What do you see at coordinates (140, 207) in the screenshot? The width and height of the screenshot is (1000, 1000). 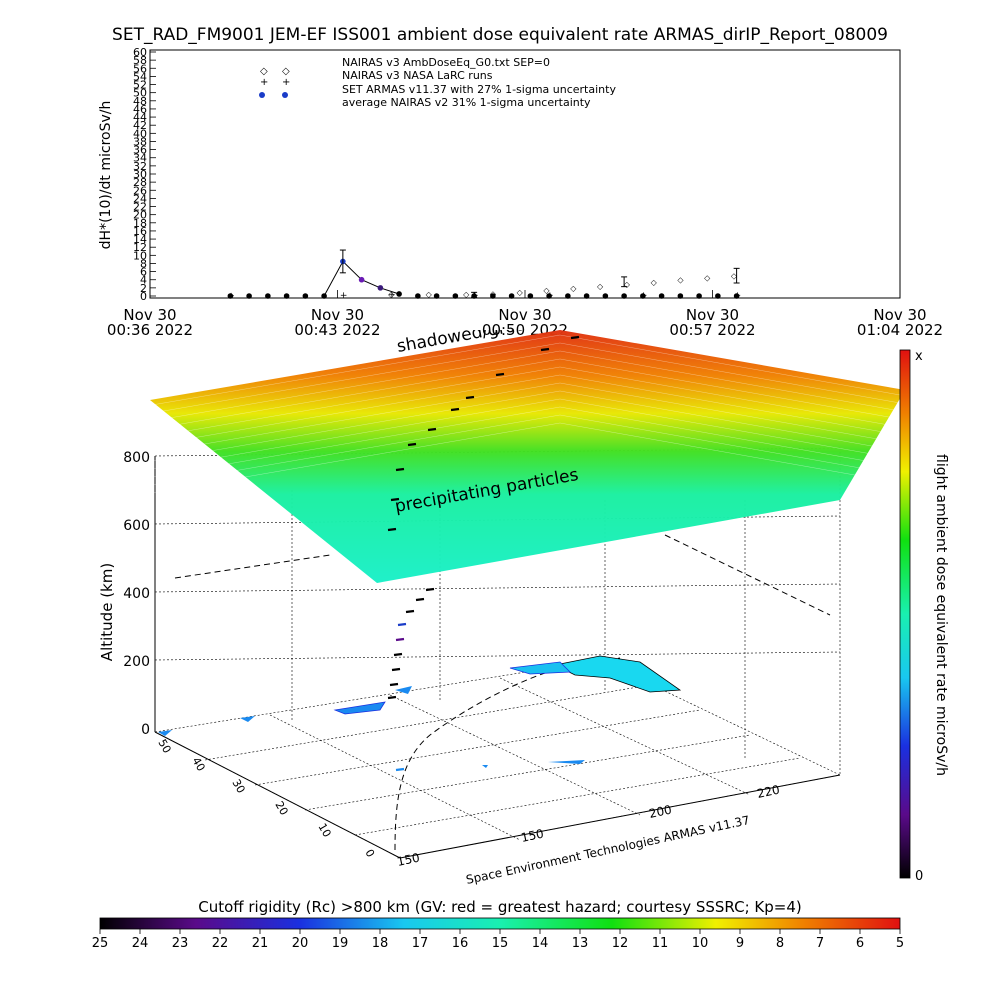 I see `y-tick-label: 22` at bounding box center [140, 207].